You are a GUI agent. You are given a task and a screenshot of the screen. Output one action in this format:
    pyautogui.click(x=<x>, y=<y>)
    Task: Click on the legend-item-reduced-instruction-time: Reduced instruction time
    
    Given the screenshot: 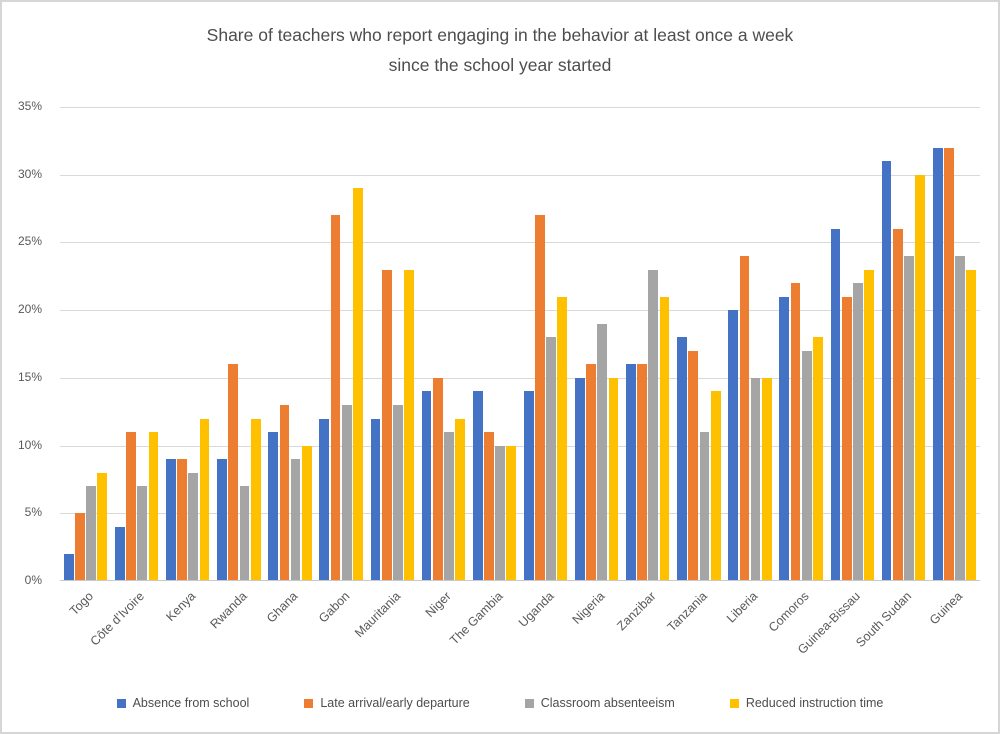 What is the action you would take?
    pyautogui.click(x=806, y=703)
    